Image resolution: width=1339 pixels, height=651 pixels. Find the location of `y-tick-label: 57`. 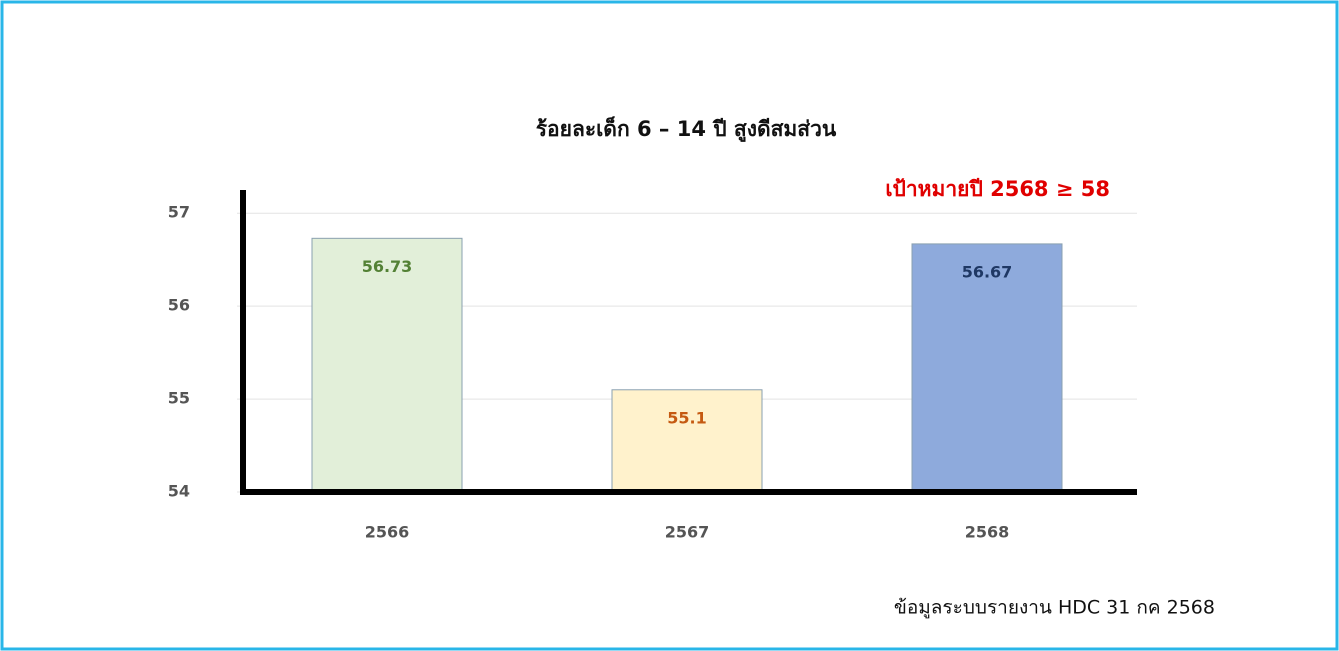

y-tick-label: 57 is located at coordinates (179, 212).